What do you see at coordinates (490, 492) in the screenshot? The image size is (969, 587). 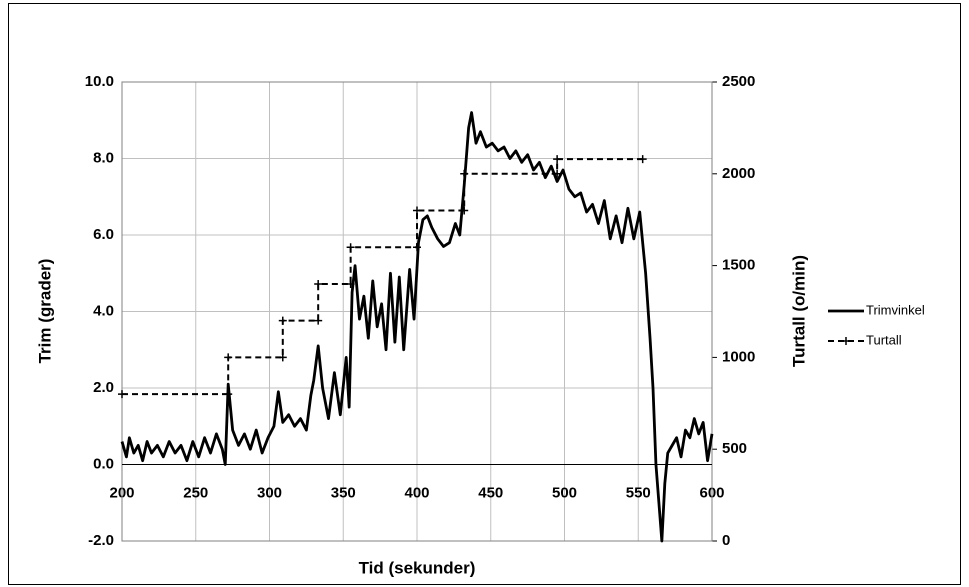 I see `x-tick-label: 450` at bounding box center [490, 492].